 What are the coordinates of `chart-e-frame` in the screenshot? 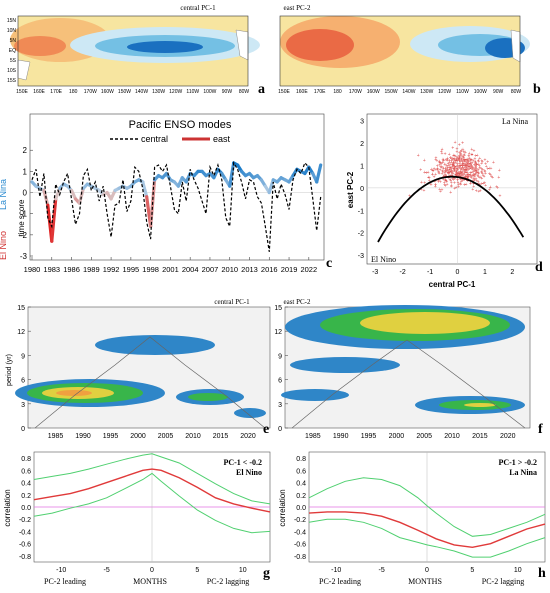 It's located at (149, 367).